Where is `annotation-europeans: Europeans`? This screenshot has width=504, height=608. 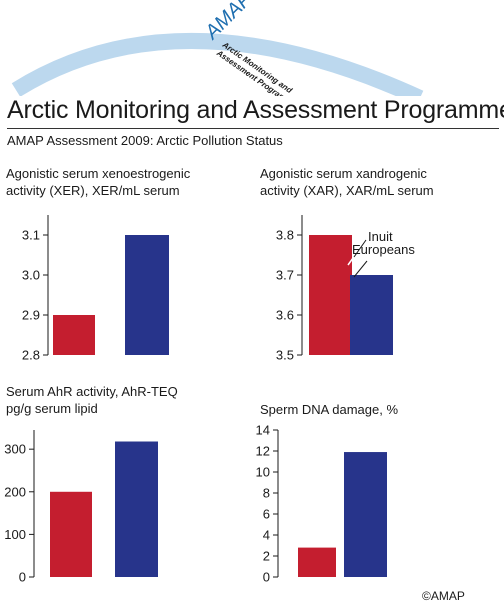 annotation-europeans: Europeans is located at coordinates (383, 249).